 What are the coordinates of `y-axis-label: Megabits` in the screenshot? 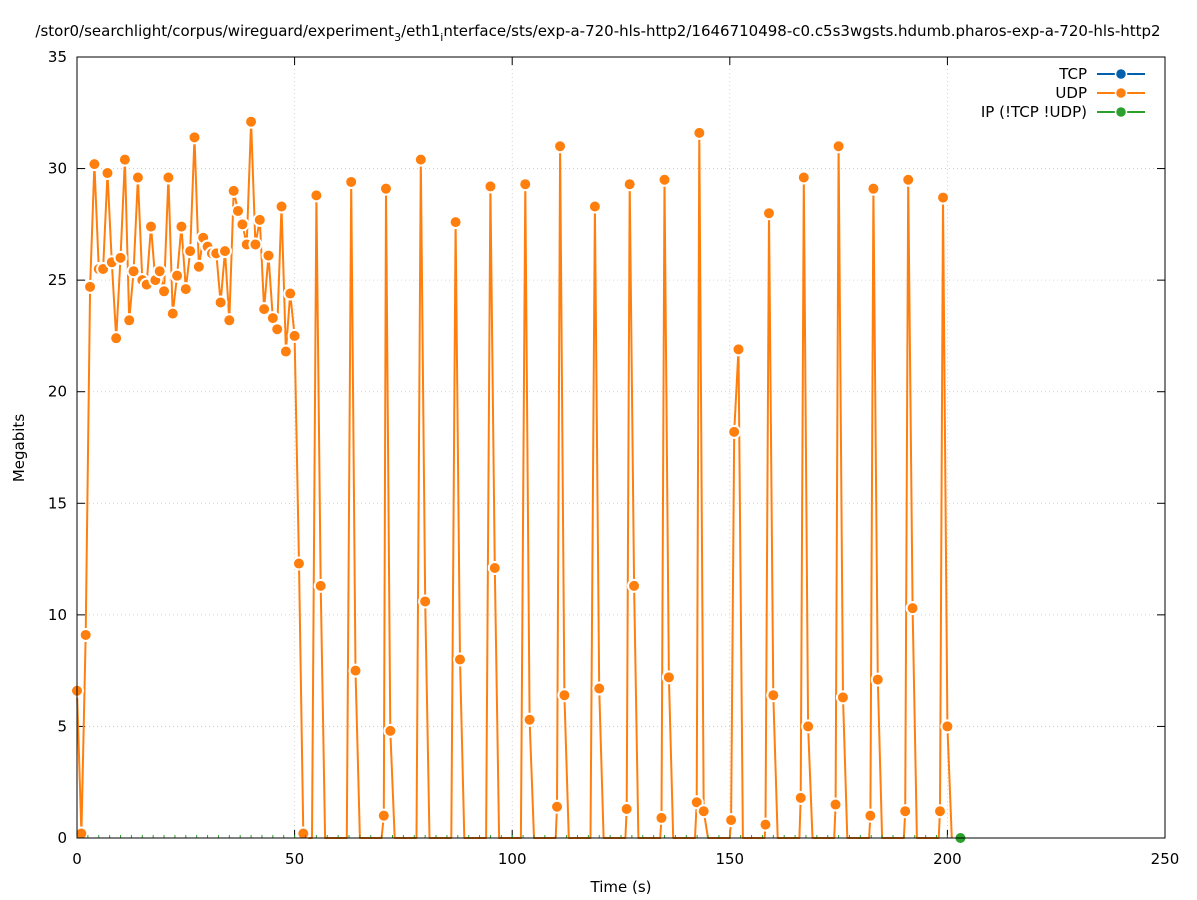 It's located at (19, 448).